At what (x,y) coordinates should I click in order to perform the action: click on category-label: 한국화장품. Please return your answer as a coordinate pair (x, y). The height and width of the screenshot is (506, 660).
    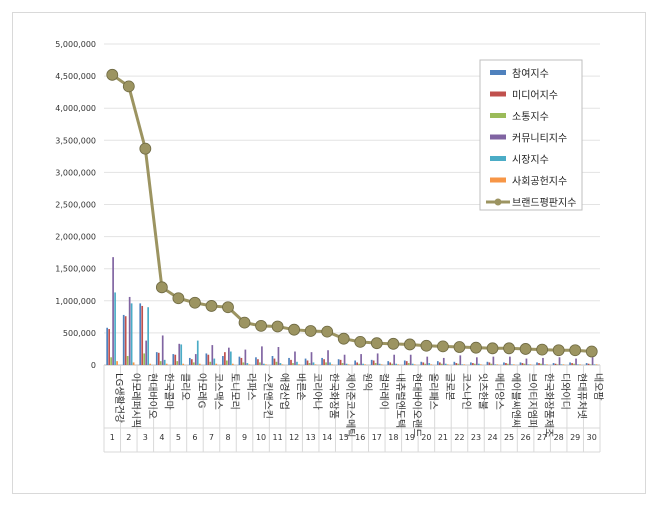
    Looking at the image, I should click on (334, 396).